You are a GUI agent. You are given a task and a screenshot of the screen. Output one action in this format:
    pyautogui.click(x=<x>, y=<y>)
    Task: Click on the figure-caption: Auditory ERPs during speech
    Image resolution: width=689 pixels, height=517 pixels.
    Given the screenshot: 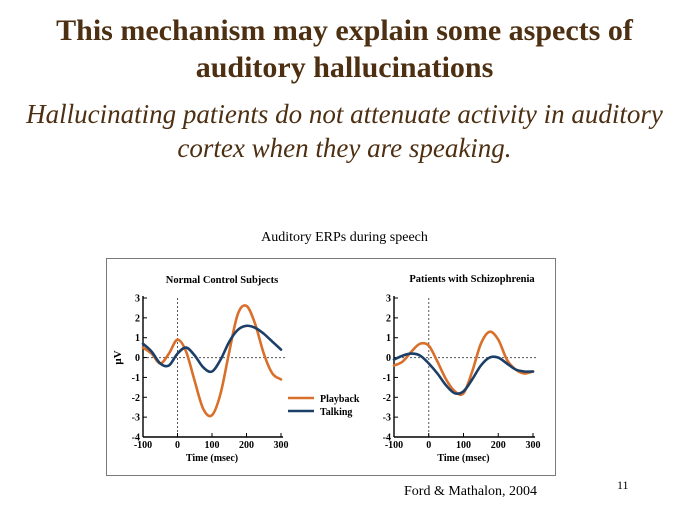 What is the action you would take?
    pyautogui.click(x=344, y=237)
    